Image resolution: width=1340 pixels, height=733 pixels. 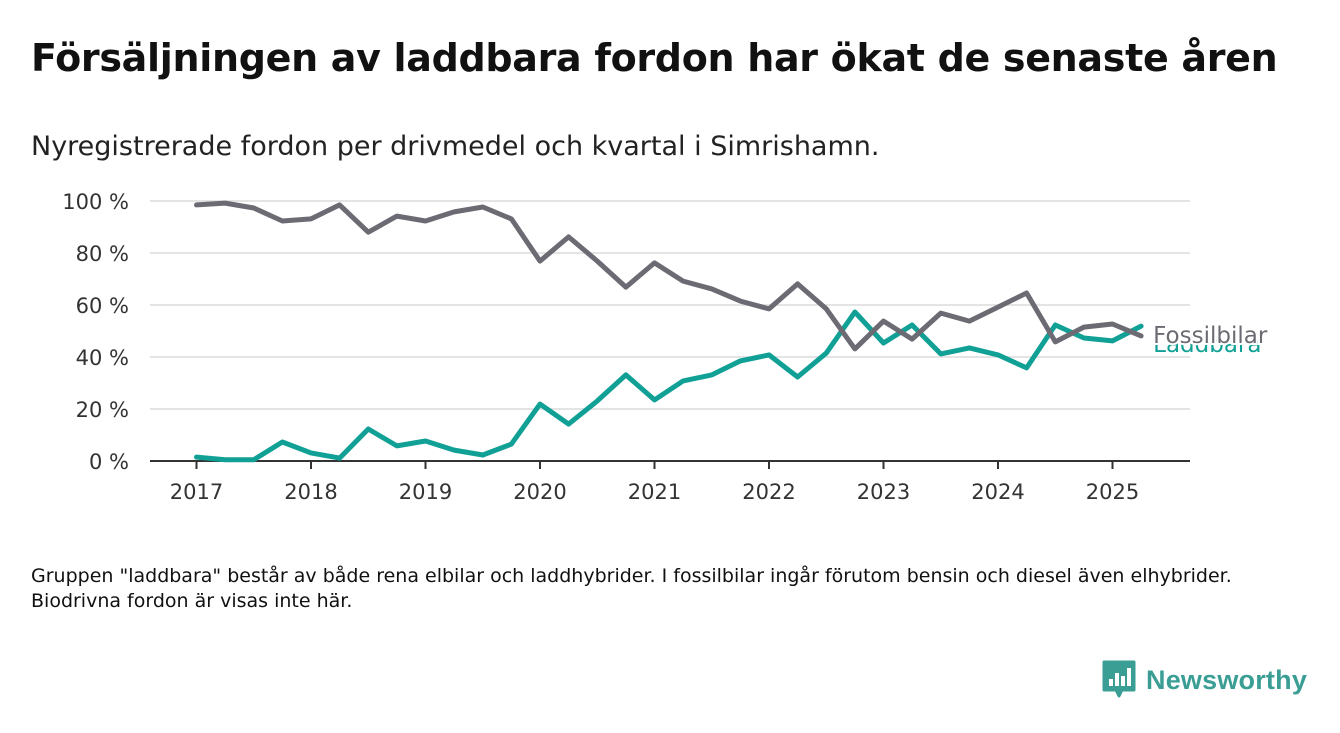 I want to click on x-tick-label: 2021, so click(x=654, y=492).